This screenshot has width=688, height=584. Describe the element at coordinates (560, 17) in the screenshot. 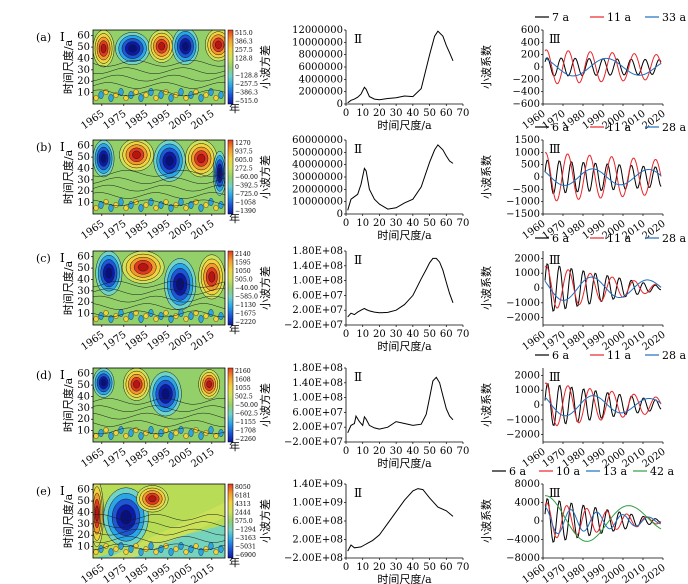

I see `legend-label: 7 a` at that location.